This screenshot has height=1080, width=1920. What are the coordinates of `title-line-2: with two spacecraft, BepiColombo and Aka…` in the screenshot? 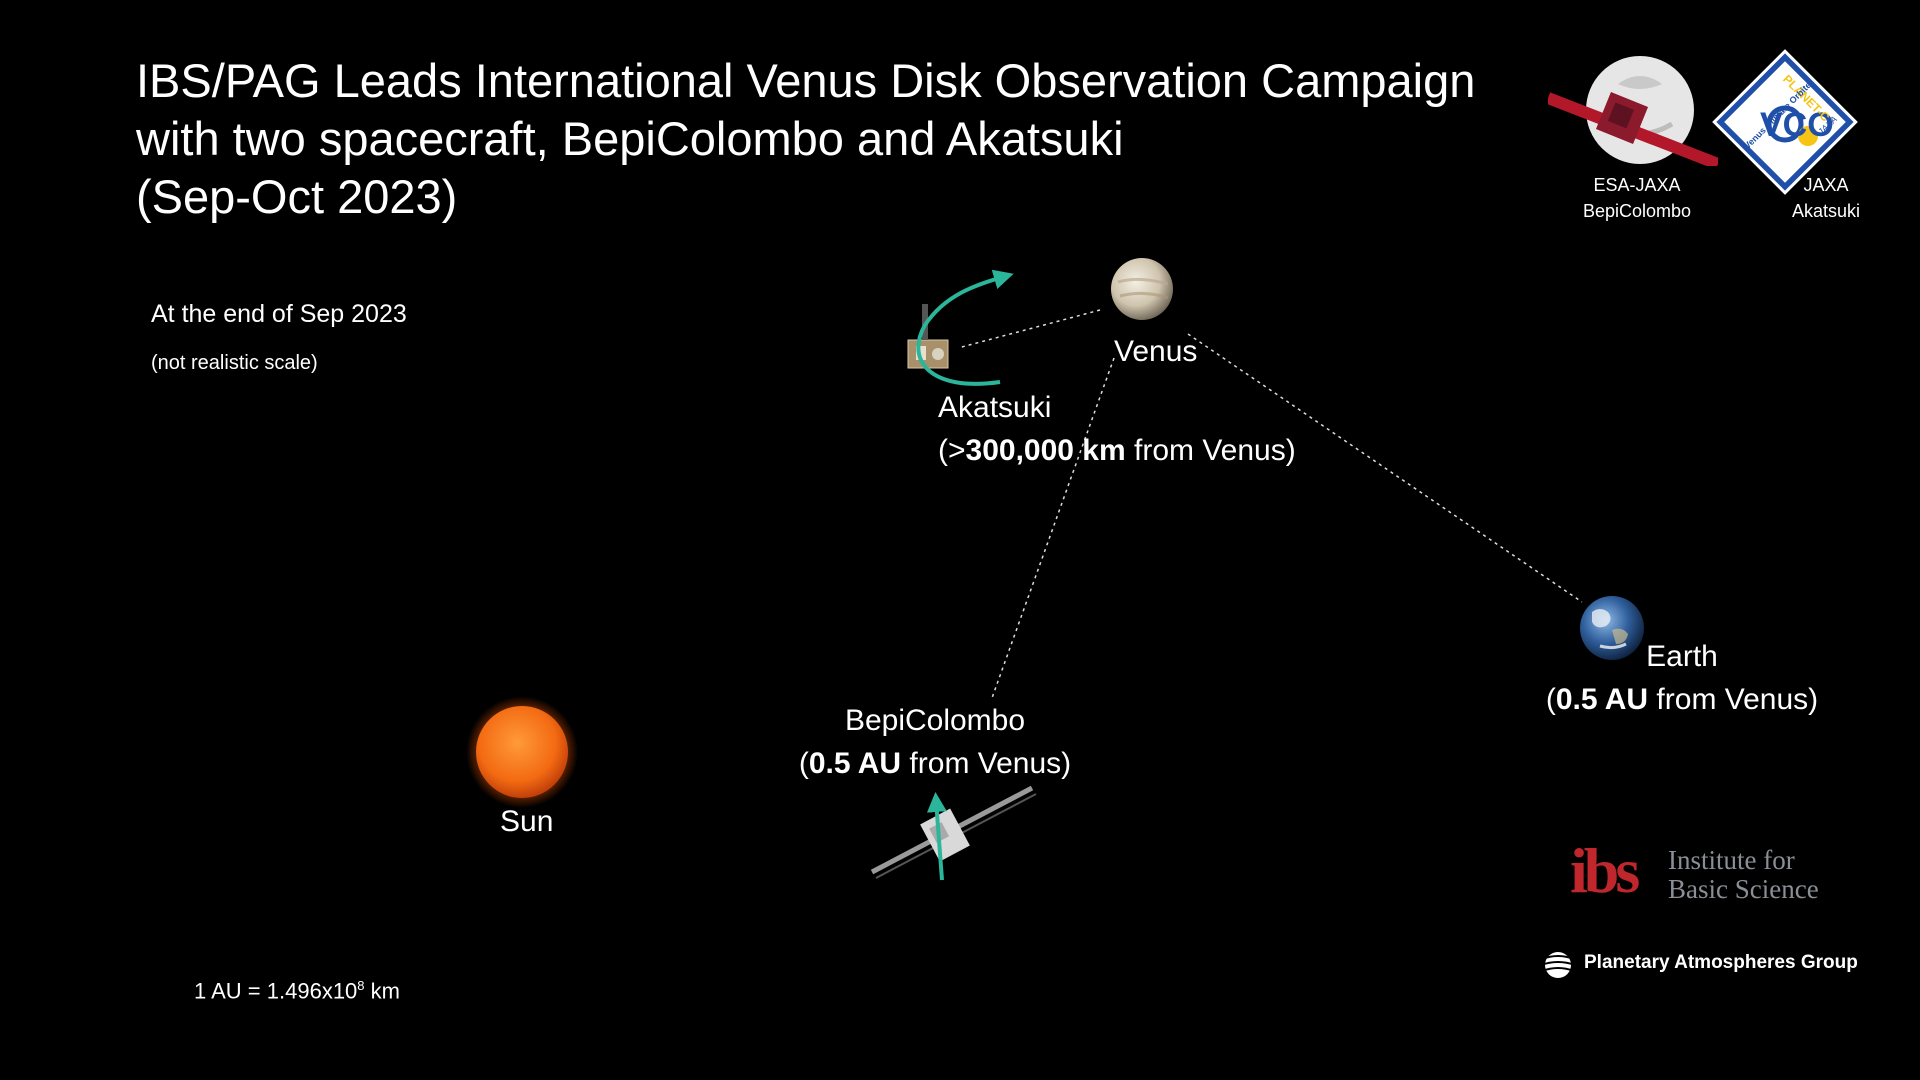 It's located at (630, 138).